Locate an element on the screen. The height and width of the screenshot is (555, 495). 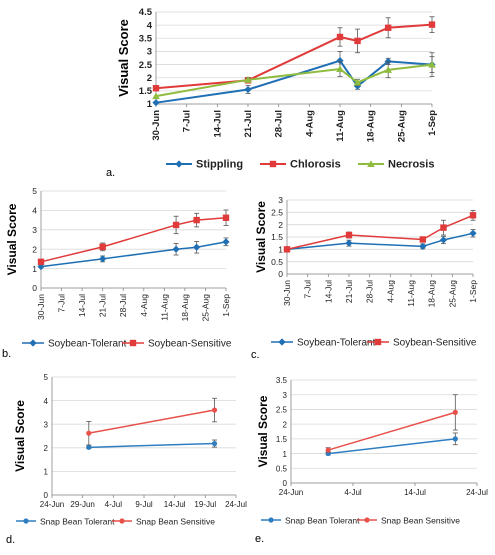
y-tick-label: 3.5 is located at coordinates (146, 38).